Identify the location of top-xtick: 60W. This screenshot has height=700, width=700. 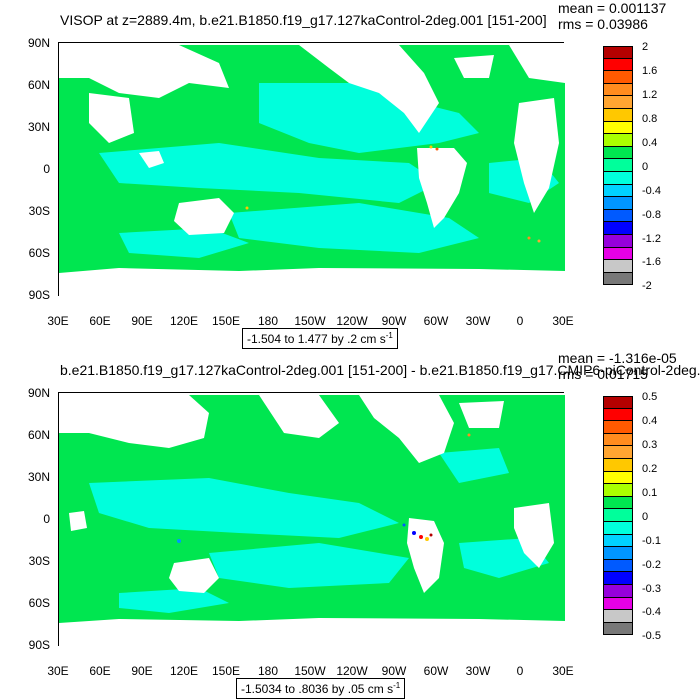
(436, 321).